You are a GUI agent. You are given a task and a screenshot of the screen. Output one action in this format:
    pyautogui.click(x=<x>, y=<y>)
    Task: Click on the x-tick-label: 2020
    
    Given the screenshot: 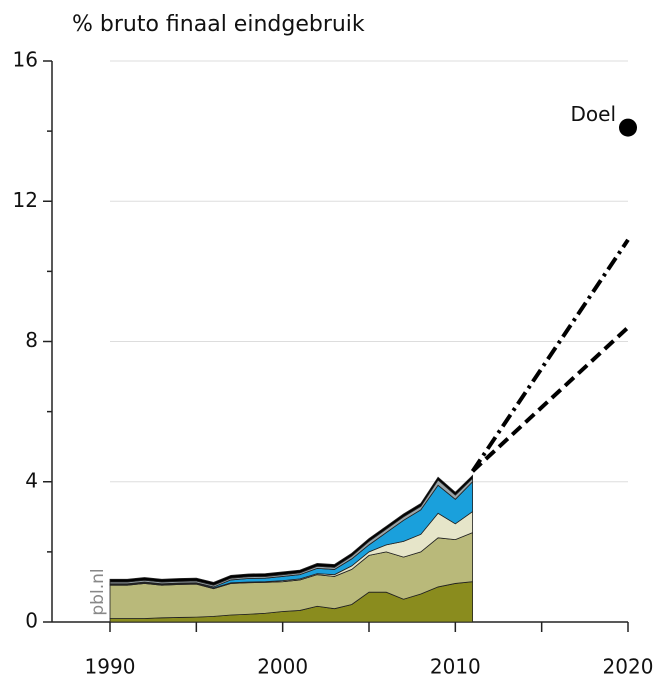 What is the action you would take?
    pyautogui.click(x=628, y=667)
    